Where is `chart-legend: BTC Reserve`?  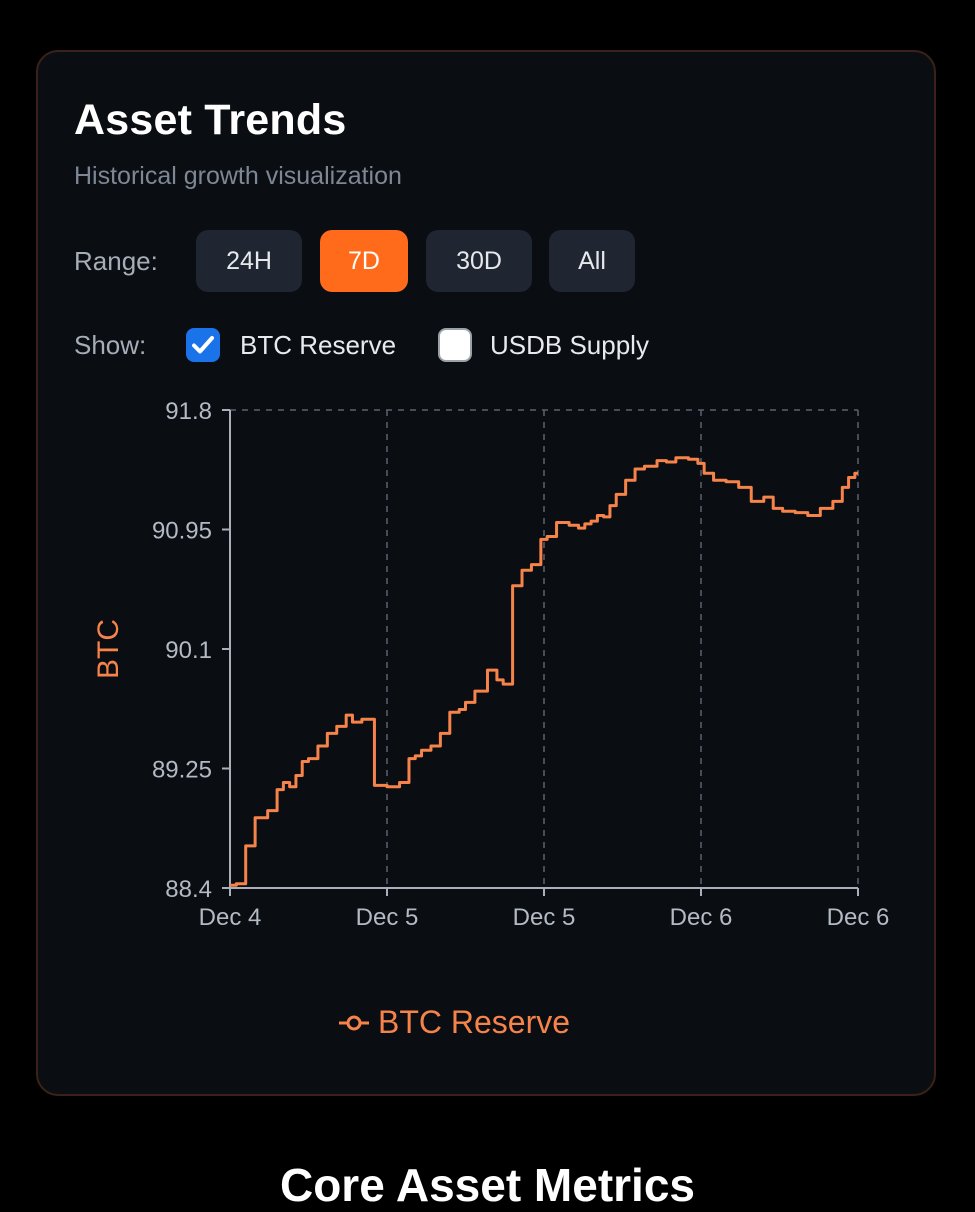 chart-legend: BTC Reserve is located at coordinates (454, 1022).